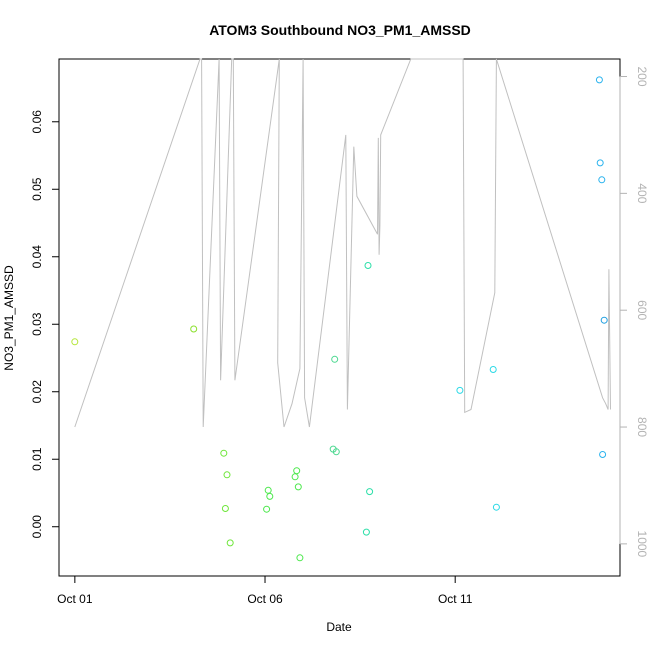 Image resolution: width=650 pixels, height=655 pixels. What do you see at coordinates (642, 77) in the screenshot?
I see `secondary-tick-label: 200` at bounding box center [642, 77].